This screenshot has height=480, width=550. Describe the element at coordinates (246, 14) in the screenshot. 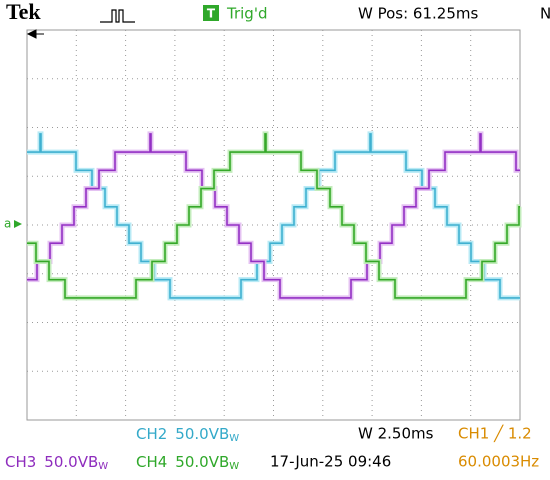

I see `trigger-status: Trig'd` at that location.